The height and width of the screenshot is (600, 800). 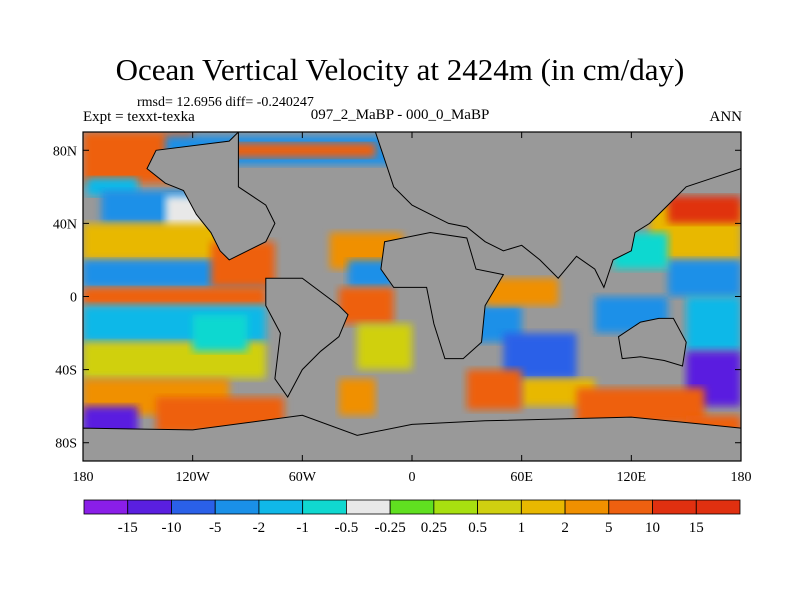 I want to click on colorbar-label: -0.5, so click(x=347, y=528).